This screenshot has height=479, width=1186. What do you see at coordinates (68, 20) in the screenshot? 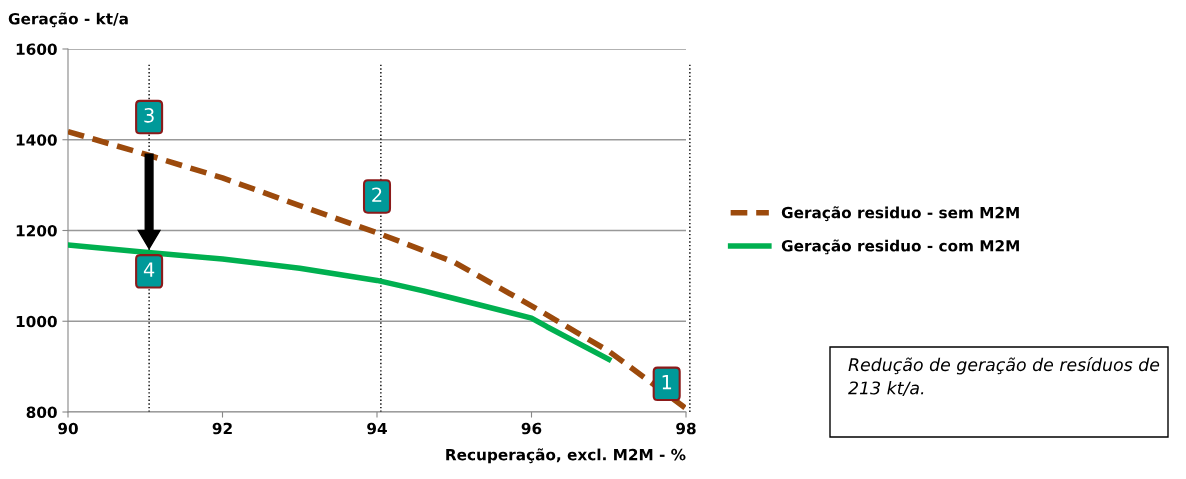
I see `y-axis-title: Geração - kt/a` at bounding box center [68, 20].